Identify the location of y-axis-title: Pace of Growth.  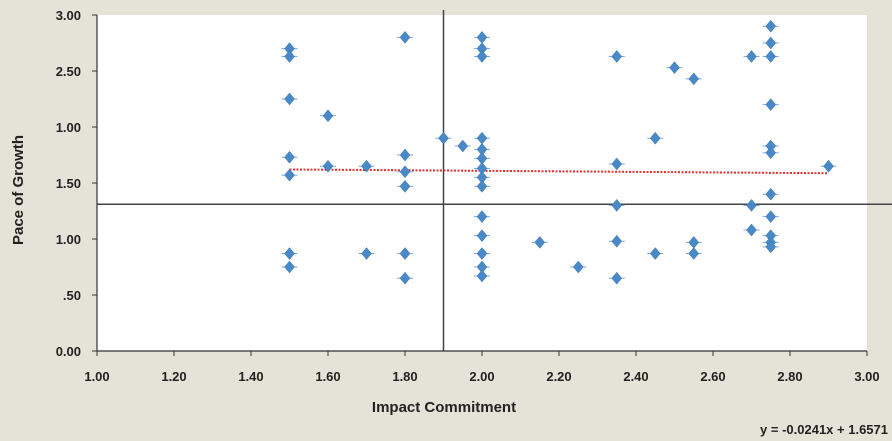
(18, 190).